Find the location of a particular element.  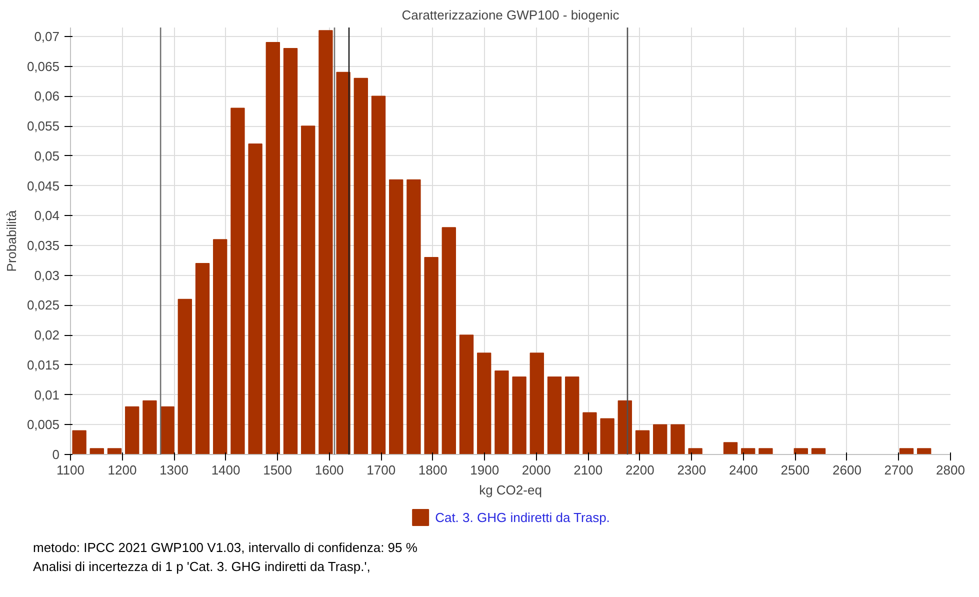

y-tick-label: 0,05 is located at coordinates (47, 156).